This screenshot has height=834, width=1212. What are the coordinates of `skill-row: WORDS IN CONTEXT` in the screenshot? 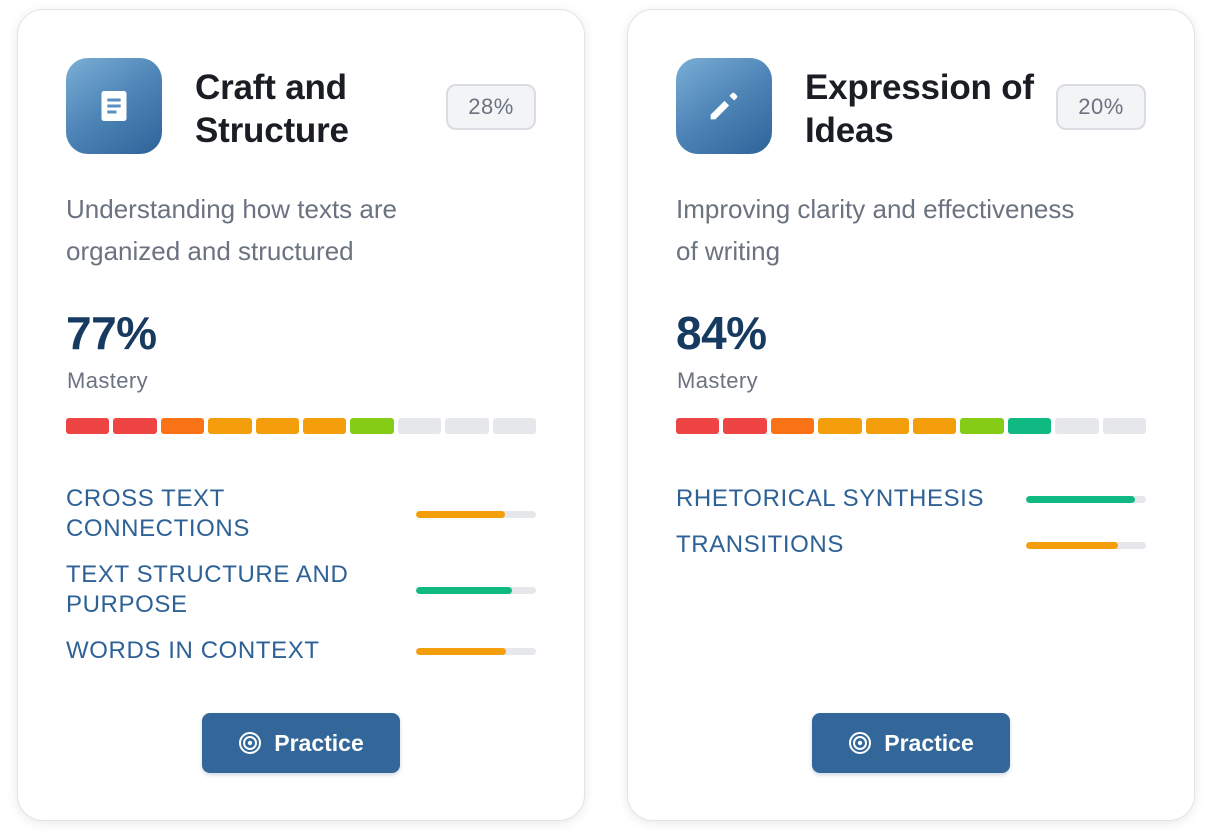 It's located at (301, 651).